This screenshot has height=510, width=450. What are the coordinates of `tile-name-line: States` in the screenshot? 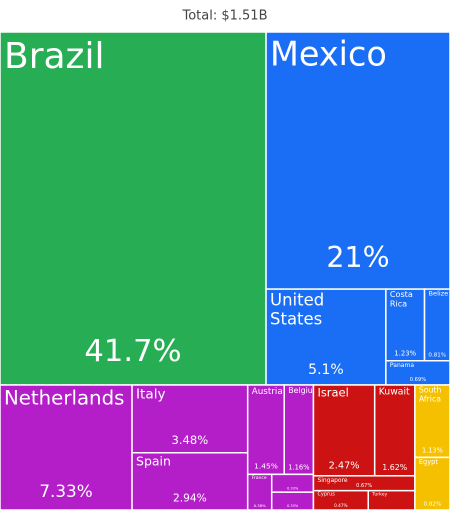 It's located at (296, 319).